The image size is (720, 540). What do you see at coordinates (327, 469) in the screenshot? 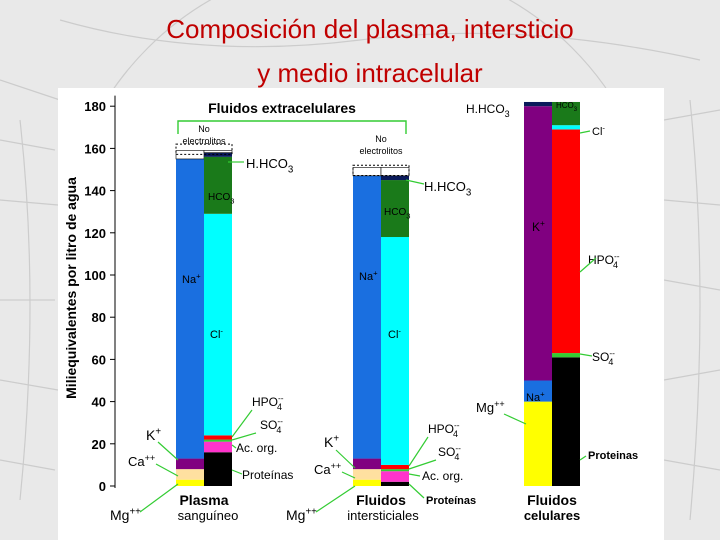
I see `ca-label-2-text: Ca++` at bounding box center [327, 469].